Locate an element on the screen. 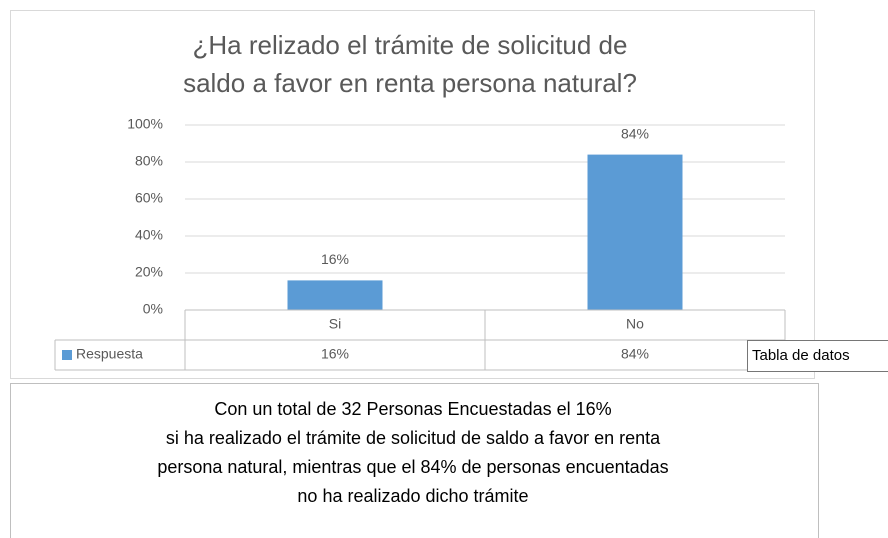 The image size is (888, 538). y-tick-label: 80% is located at coordinates (149, 161).